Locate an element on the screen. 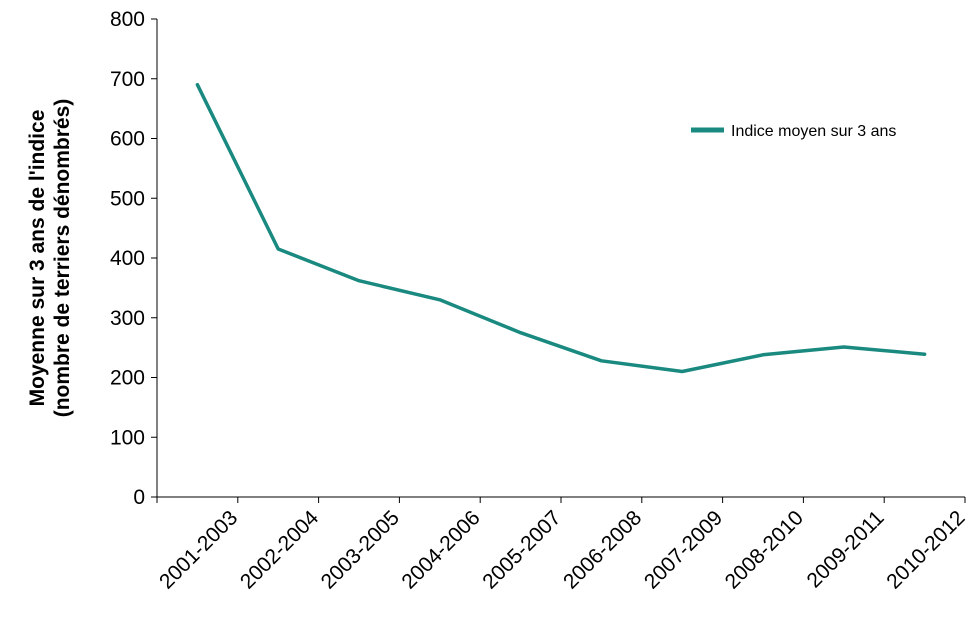  x-tick-label: 2004-2006 is located at coordinates (440, 549).